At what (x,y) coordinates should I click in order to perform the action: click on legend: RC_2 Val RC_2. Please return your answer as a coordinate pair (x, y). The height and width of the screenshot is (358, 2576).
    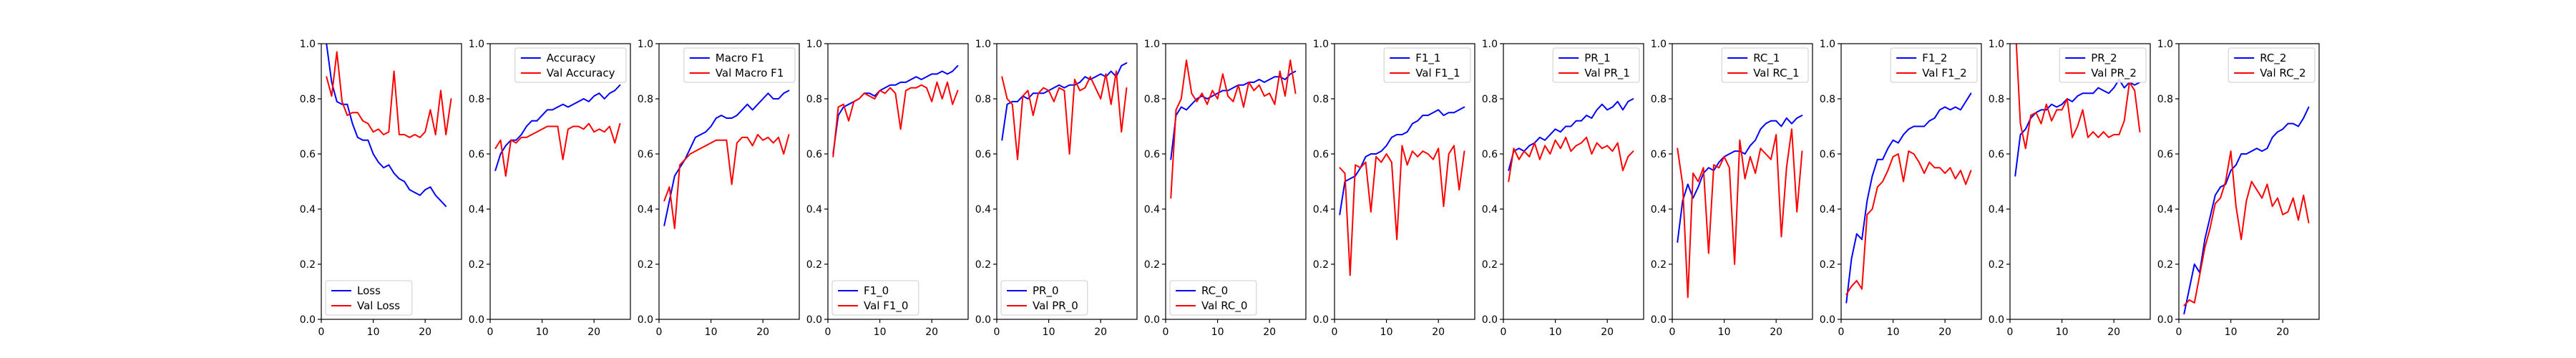
    Looking at the image, I should click on (2272, 65).